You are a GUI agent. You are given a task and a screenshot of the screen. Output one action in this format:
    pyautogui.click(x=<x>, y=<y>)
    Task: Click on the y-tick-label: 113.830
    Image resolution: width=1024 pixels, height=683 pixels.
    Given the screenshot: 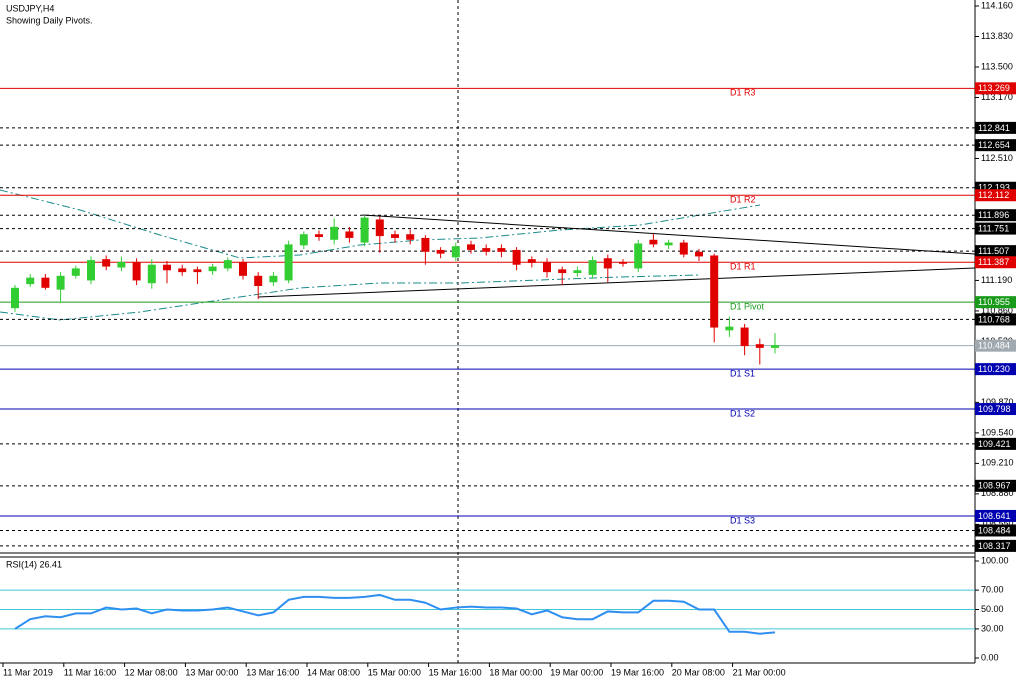 What is the action you would take?
    pyautogui.click(x=997, y=36)
    